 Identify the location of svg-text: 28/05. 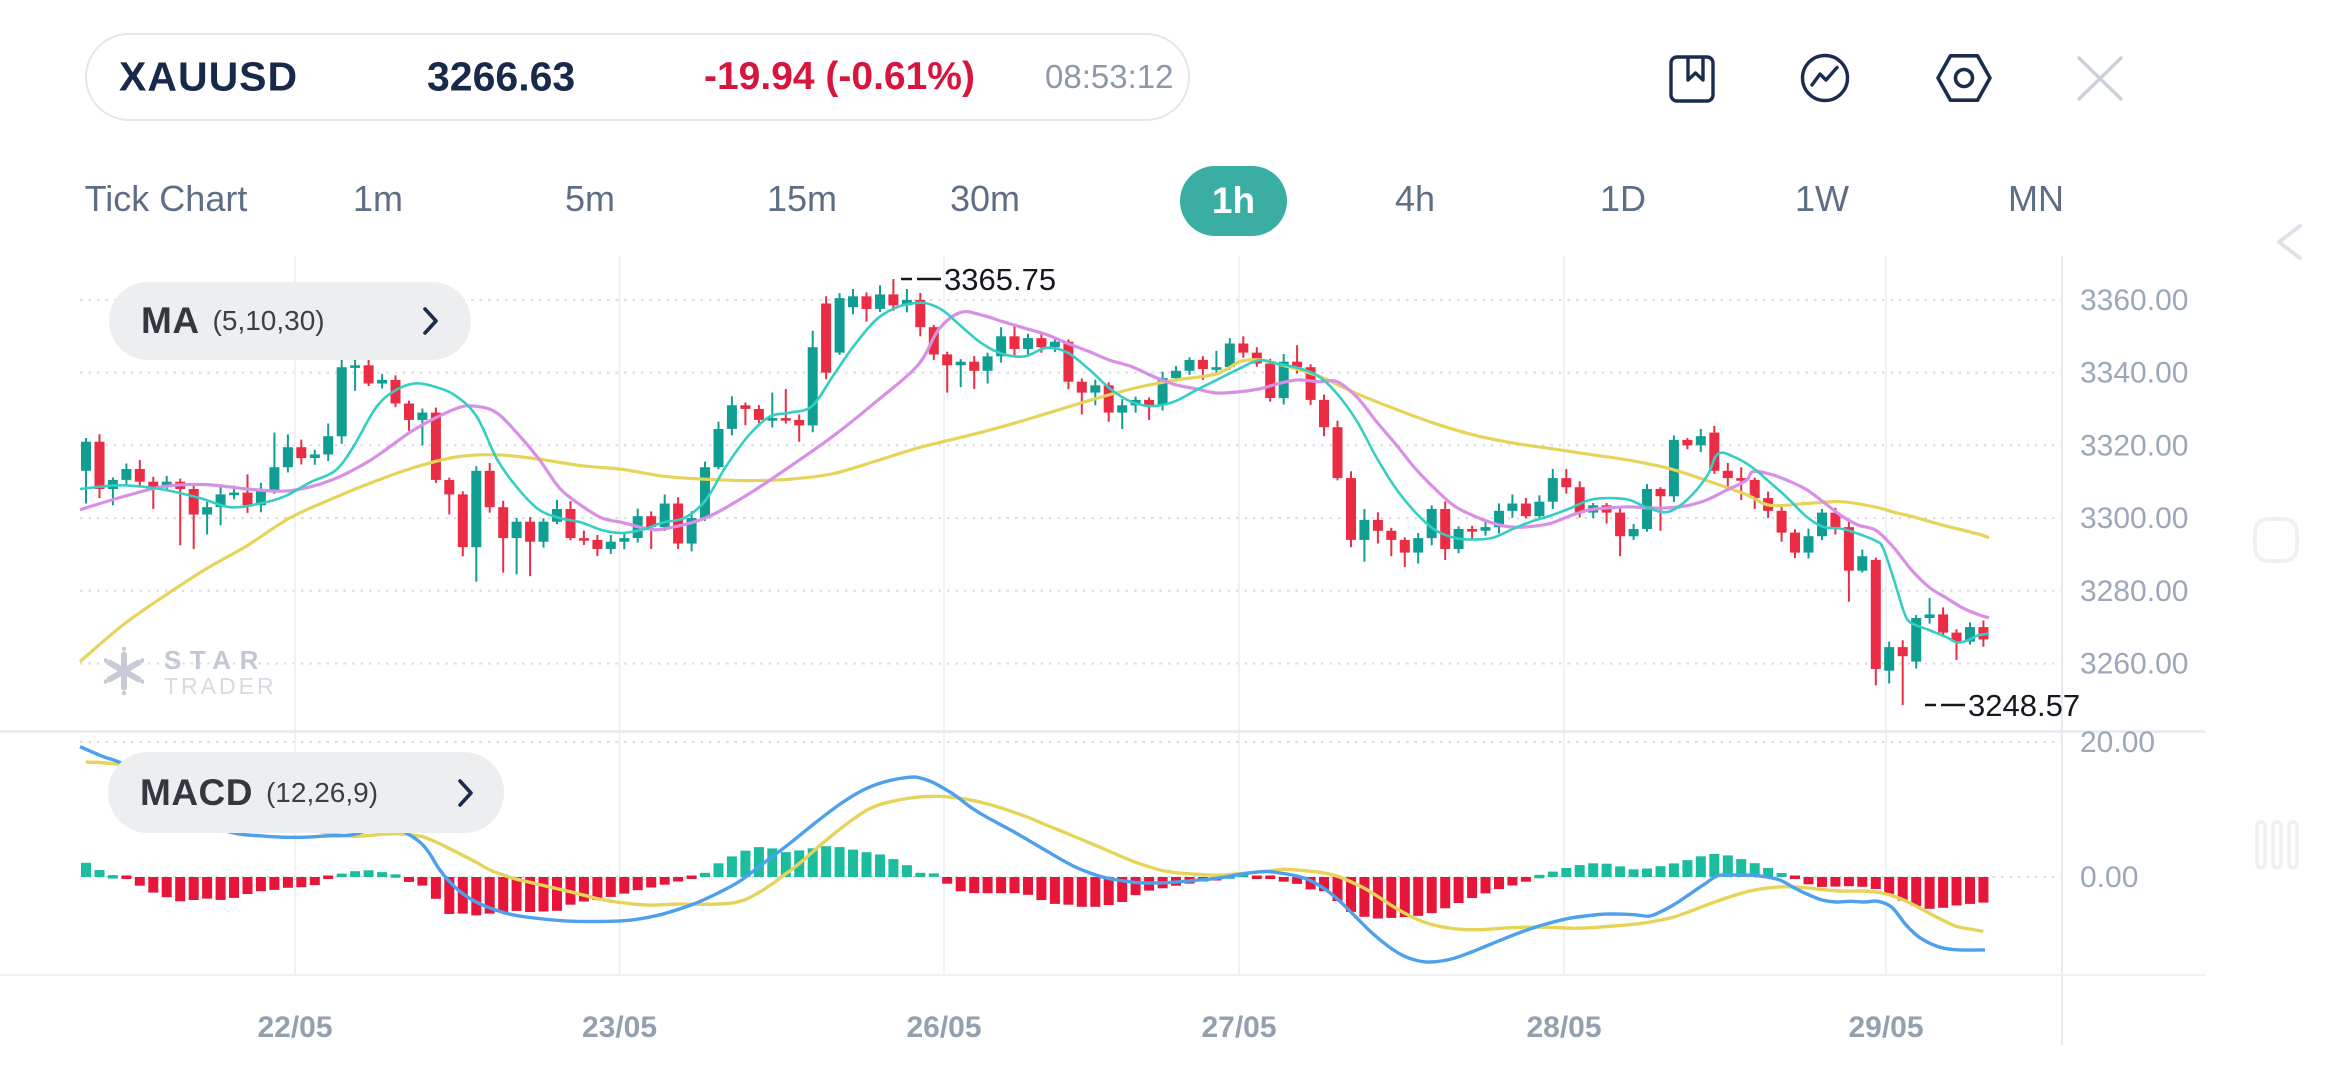
(1563, 1027).